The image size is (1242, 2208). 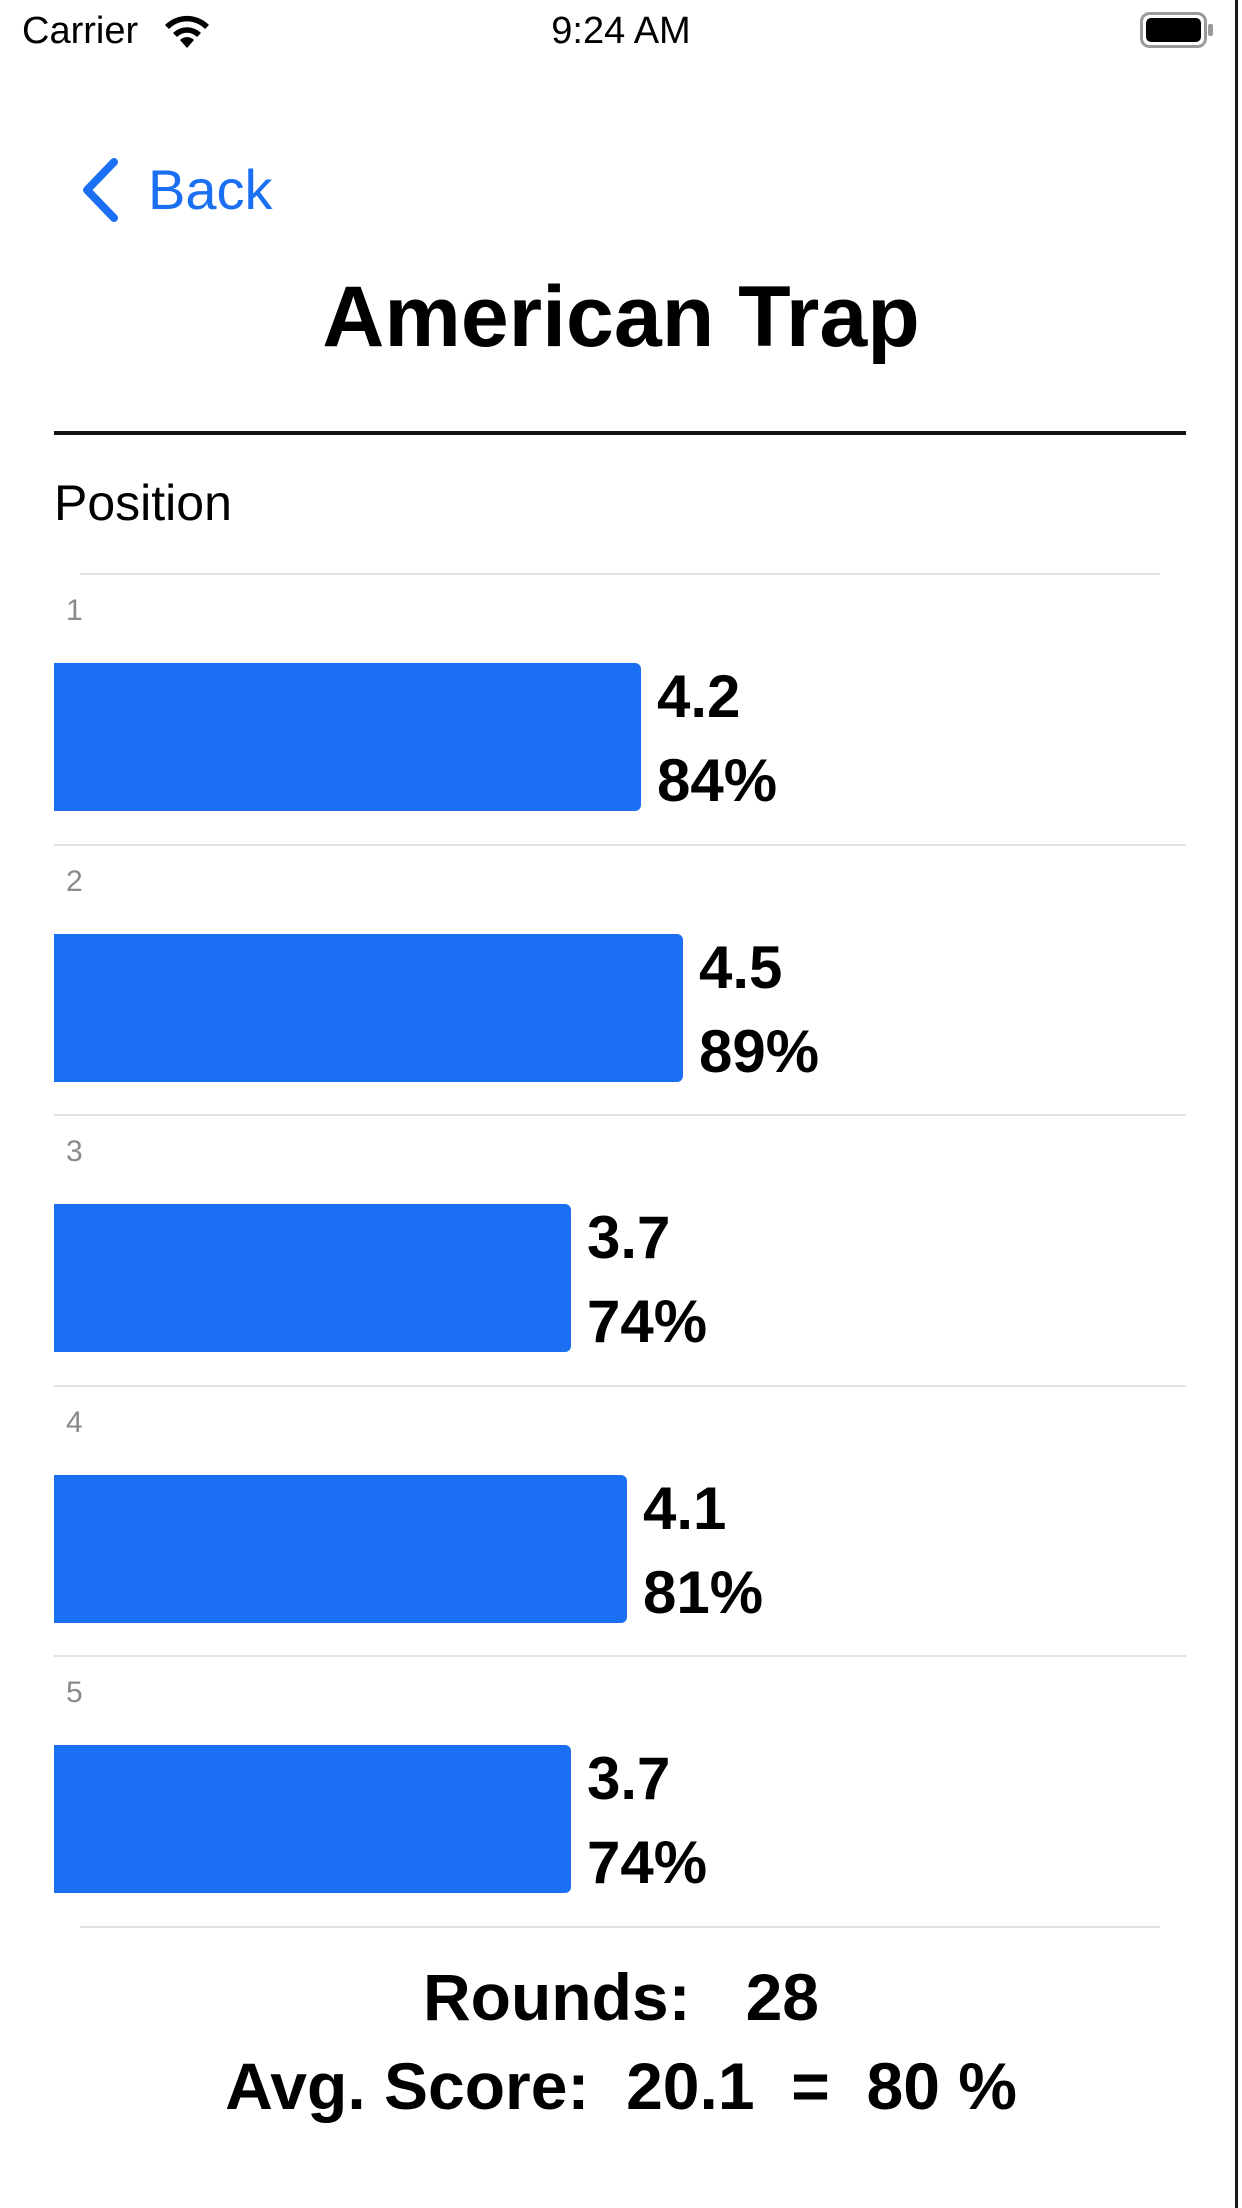 What do you see at coordinates (74, 1692) in the screenshot?
I see `bar-category-label: 5` at bounding box center [74, 1692].